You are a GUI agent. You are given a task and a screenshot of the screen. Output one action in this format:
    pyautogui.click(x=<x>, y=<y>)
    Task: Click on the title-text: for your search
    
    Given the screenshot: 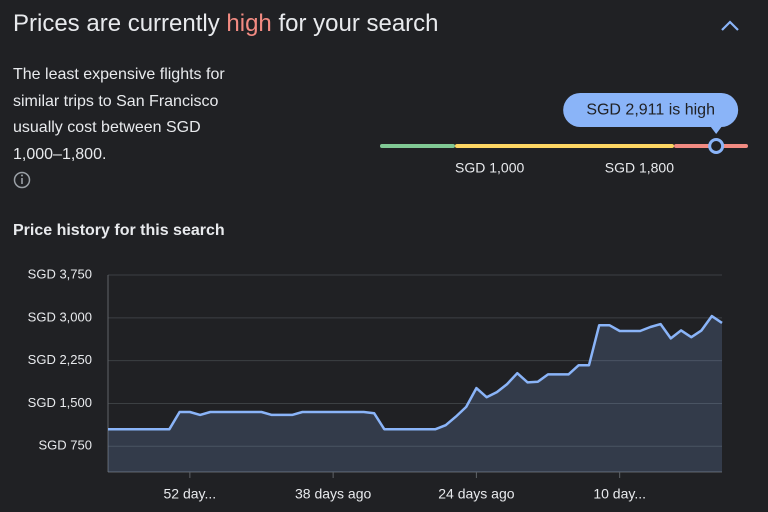 What is the action you would take?
    pyautogui.click(x=358, y=23)
    